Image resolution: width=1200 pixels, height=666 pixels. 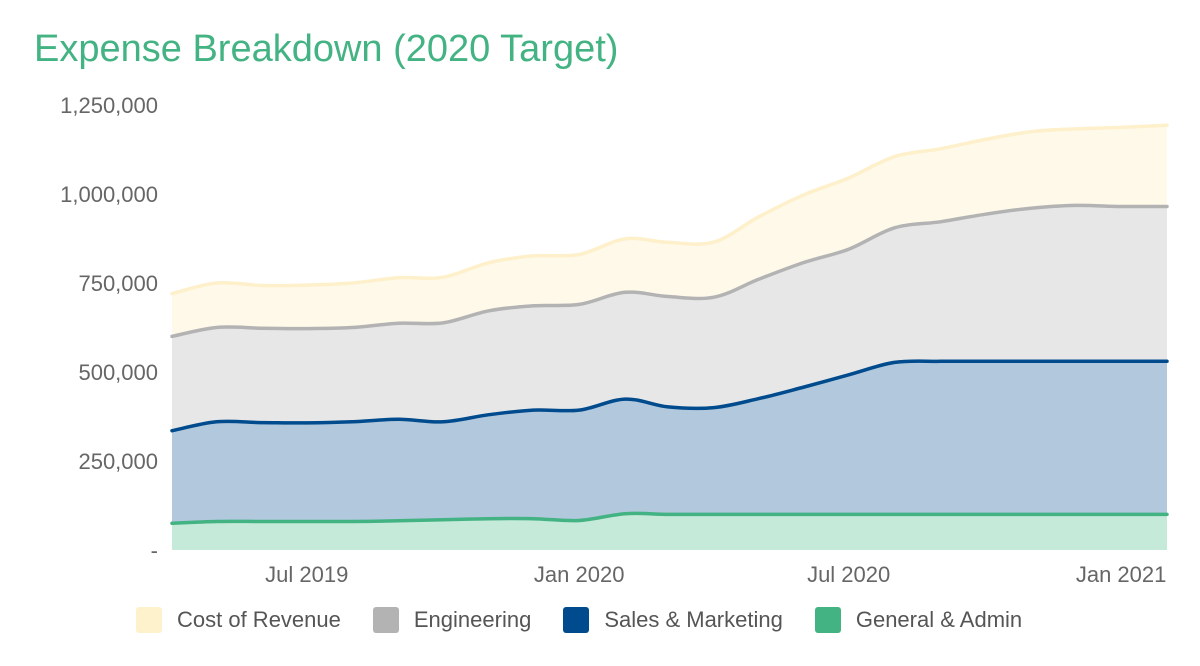 I want to click on y-tick-label: 1,250,000, so click(x=109, y=105).